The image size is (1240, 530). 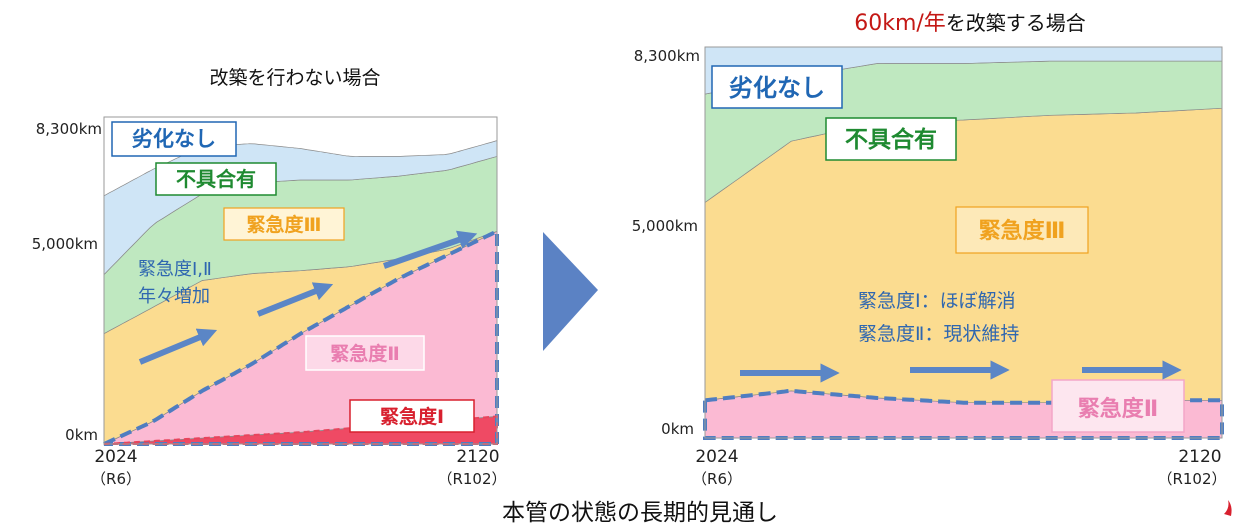 I want to click on right-ytick-0: 0km, so click(x=677, y=429).